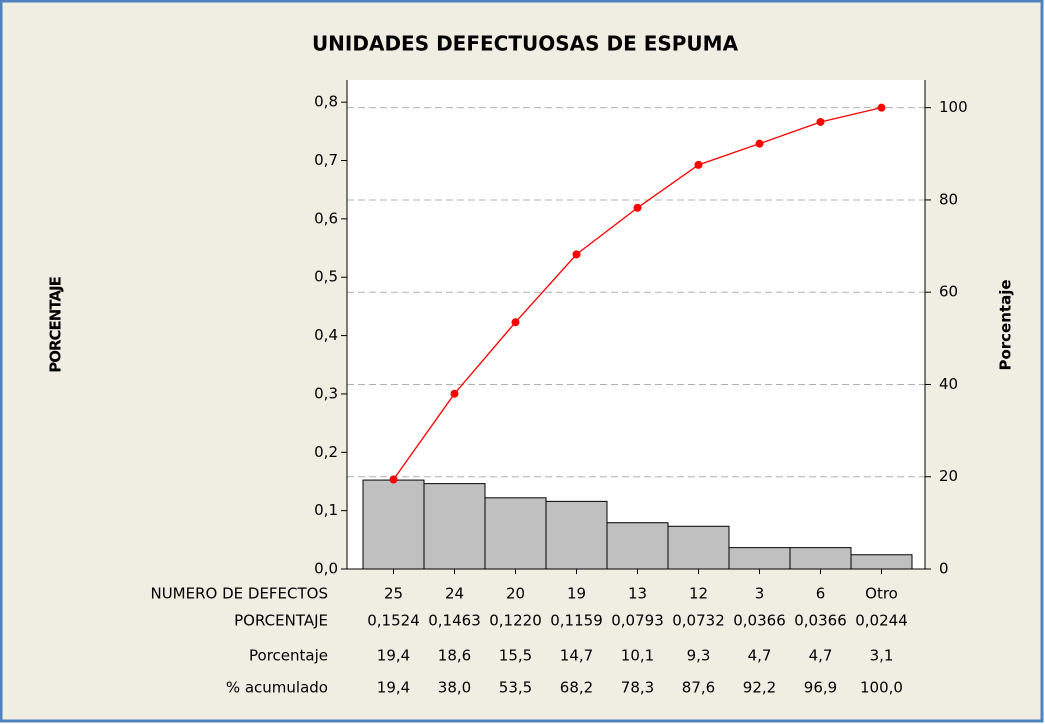 Image resolution: width=1045 pixels, height=724 pixels. Describe the element at coordinates (454, 688) in the screenshot. I see `table-value: 38,0` at that location.